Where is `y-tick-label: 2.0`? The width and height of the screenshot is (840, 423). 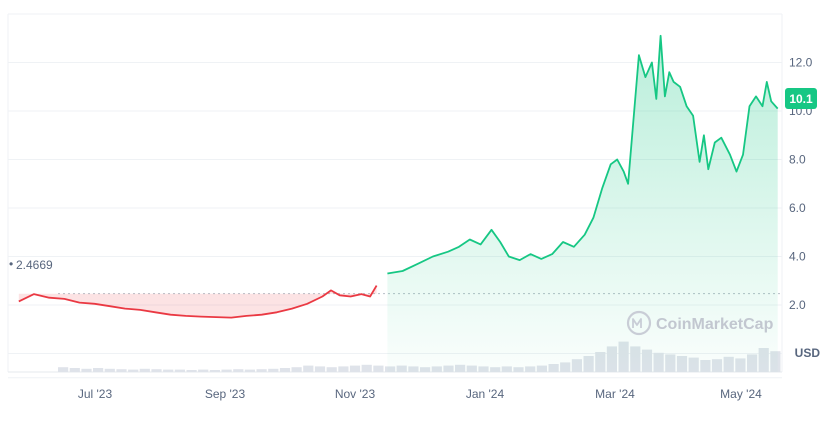
y-tick-label: 2.0 is located at coordinates (797, 305).